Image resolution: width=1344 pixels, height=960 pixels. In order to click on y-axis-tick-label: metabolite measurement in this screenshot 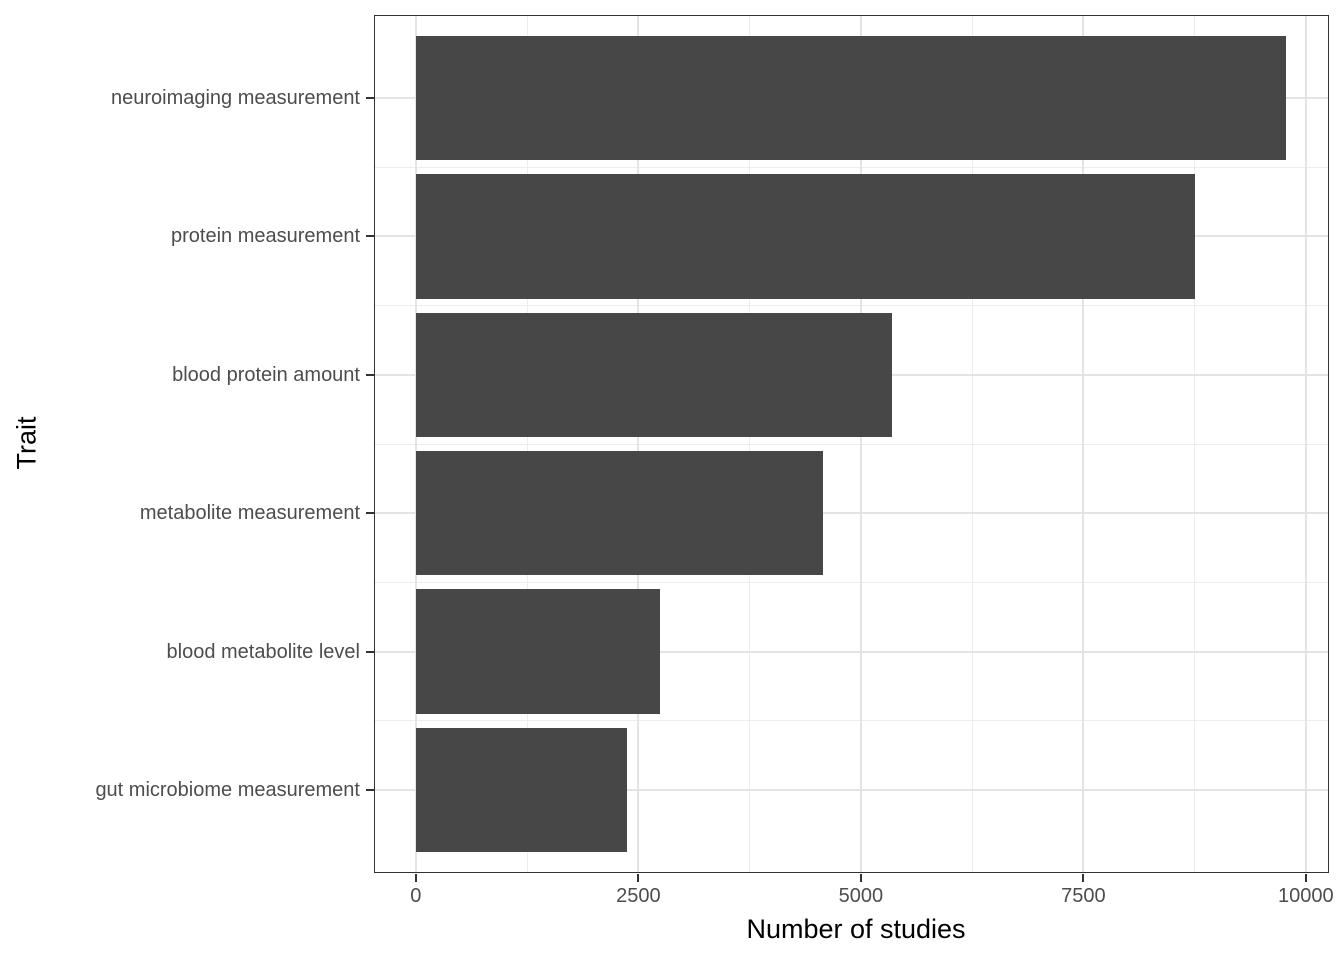, I will do `click(249, 513)`.